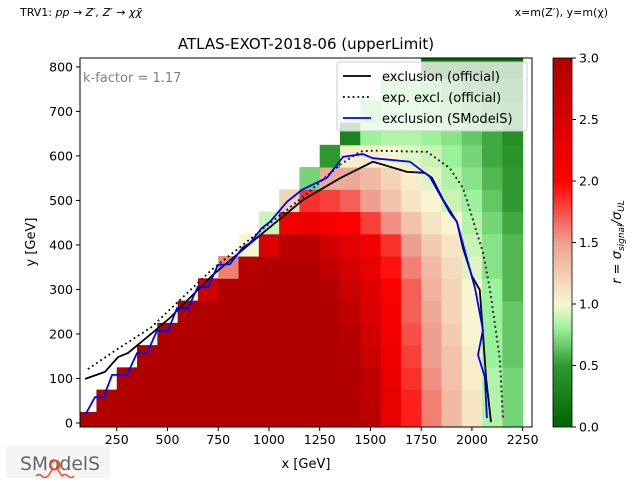 Image resolution: width=640 pixels, height=480 pixels. What do you see at coordinates (589, 304) in the screenshot?
I see `colorbar-tick-label: 1.0` at bounding box center [589, 304].